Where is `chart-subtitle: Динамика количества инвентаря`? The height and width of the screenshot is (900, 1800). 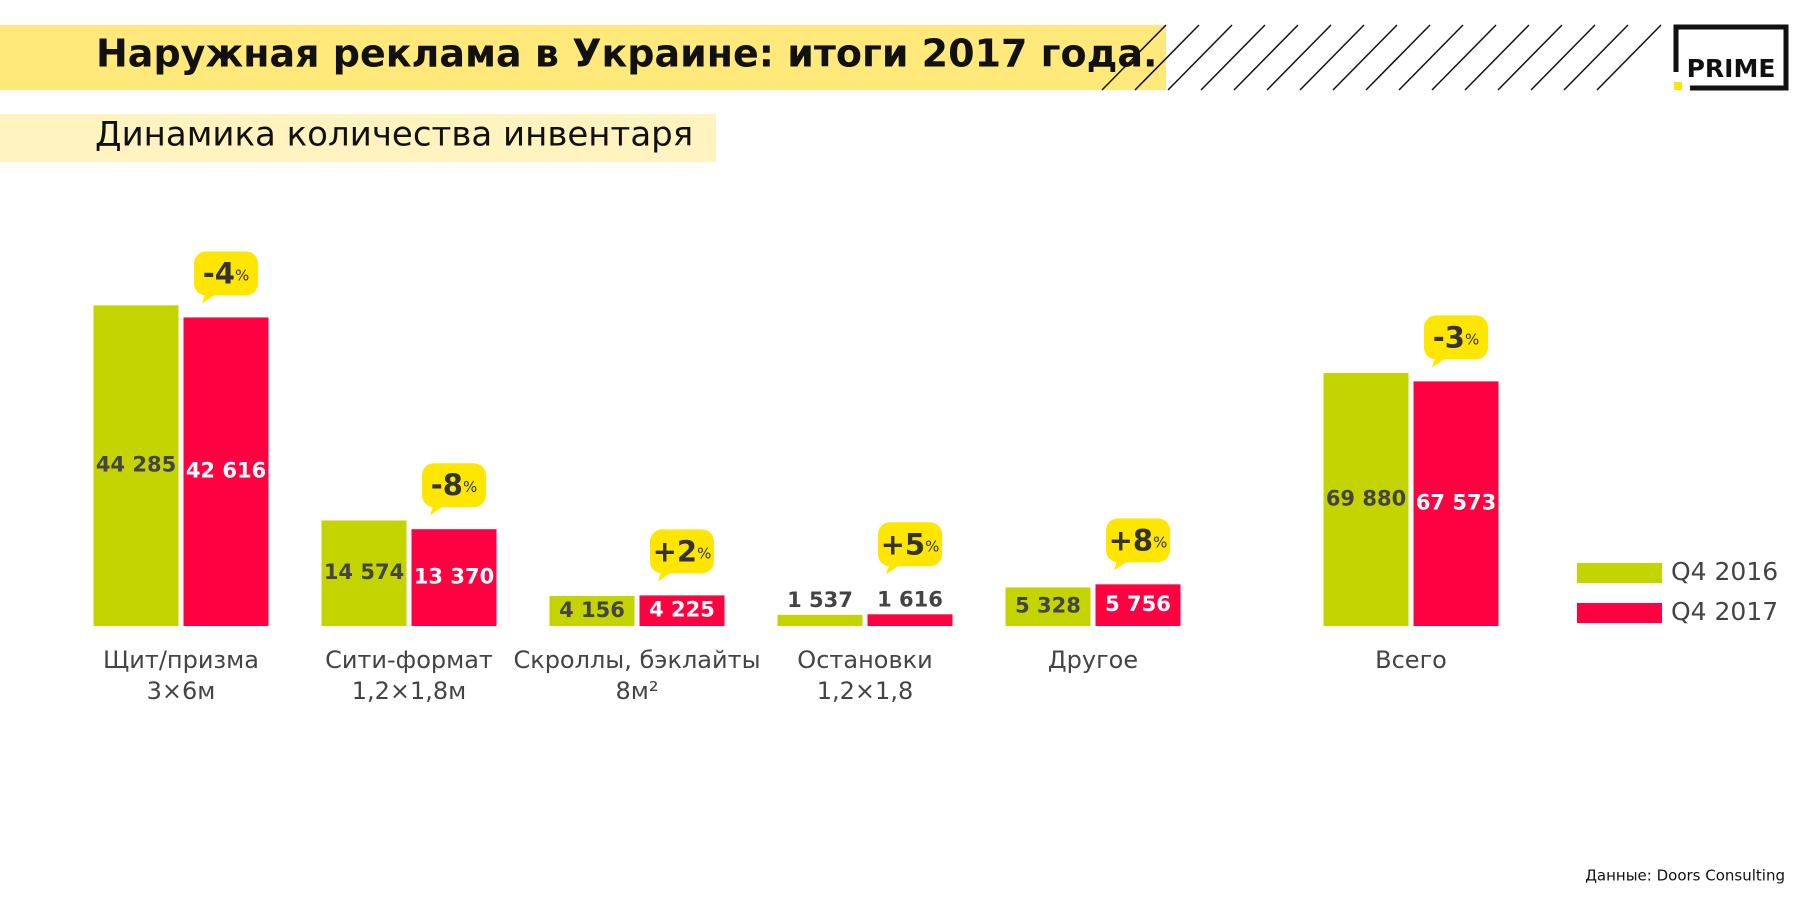
chart-subtitle: Динамика количества инвентаря is located at coordinates (394, 135).